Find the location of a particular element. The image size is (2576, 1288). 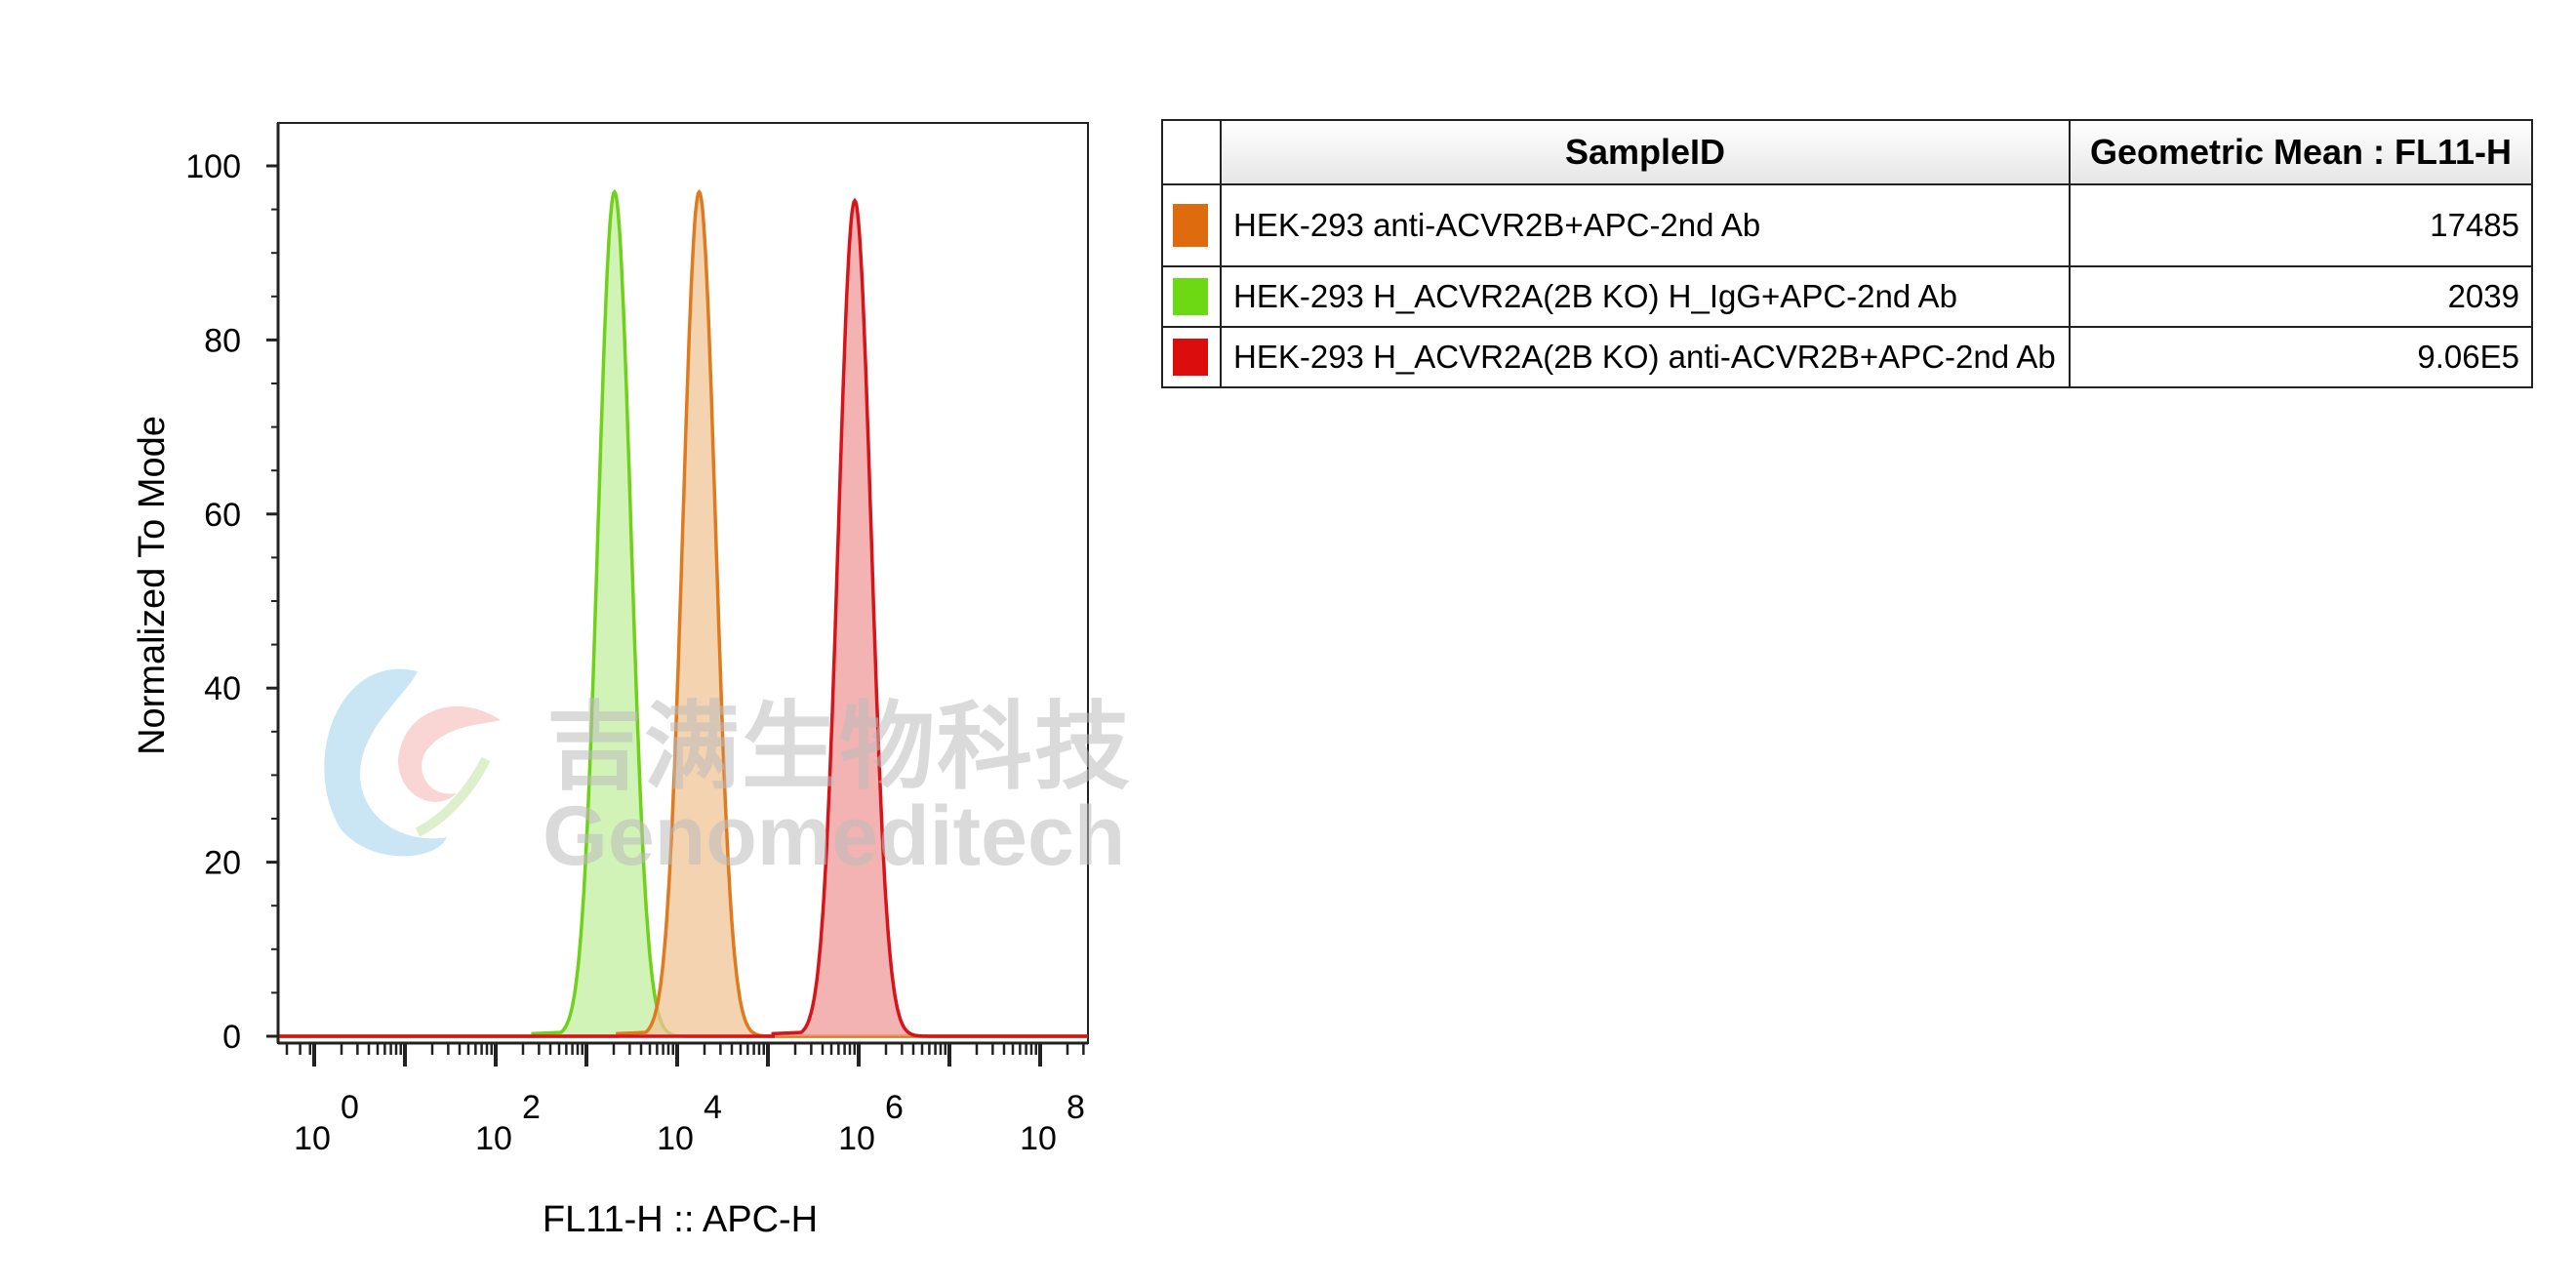

row-geometric-mean: 9.06E5 is located at coordinates (2301, 357).